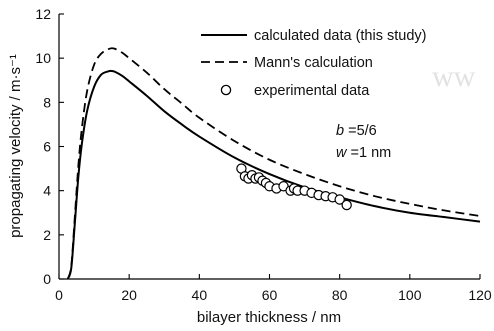 This screenshot has width=494, height=331. What do you see at coordinates (200, 295) in the screenshot?
I see `x-tick-label: 40` at bounding box center [200, 295].